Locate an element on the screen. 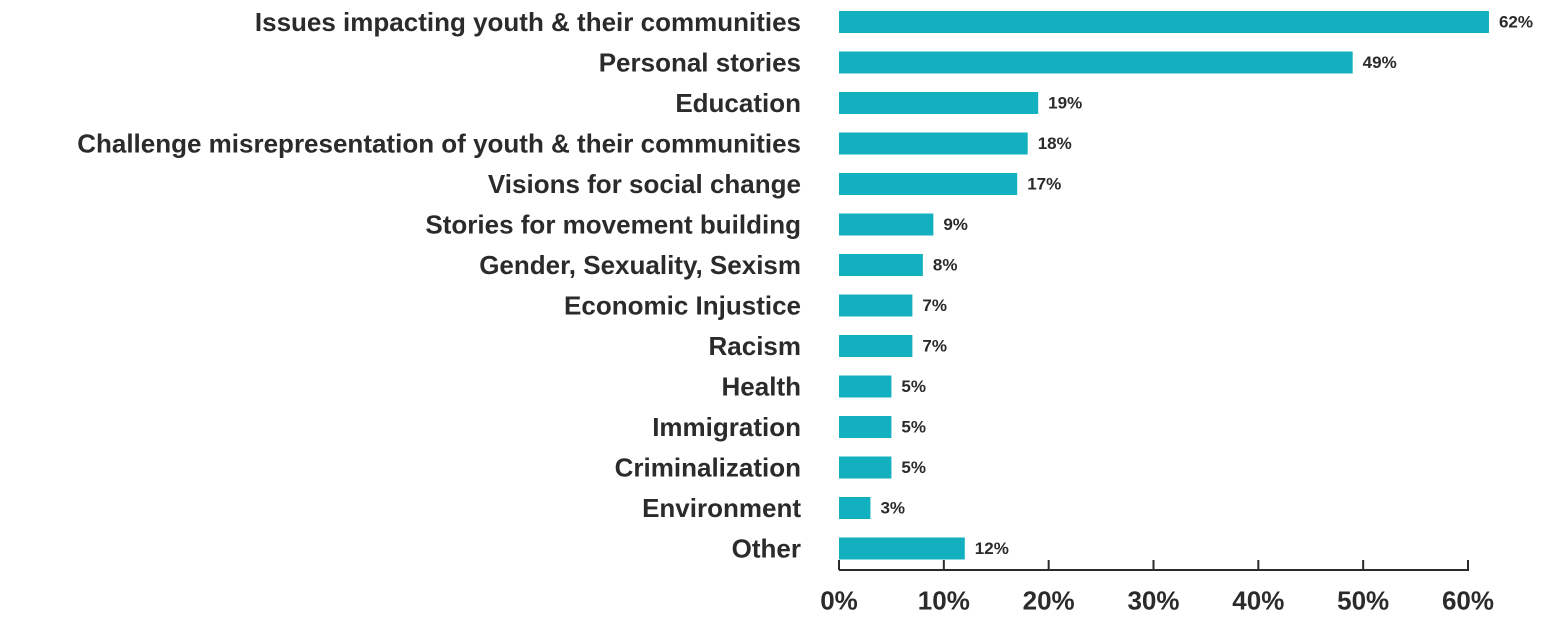 The width and height of the screenshot is (1553, 623). category-label: Criminalization is located at coordinates (708, 468).